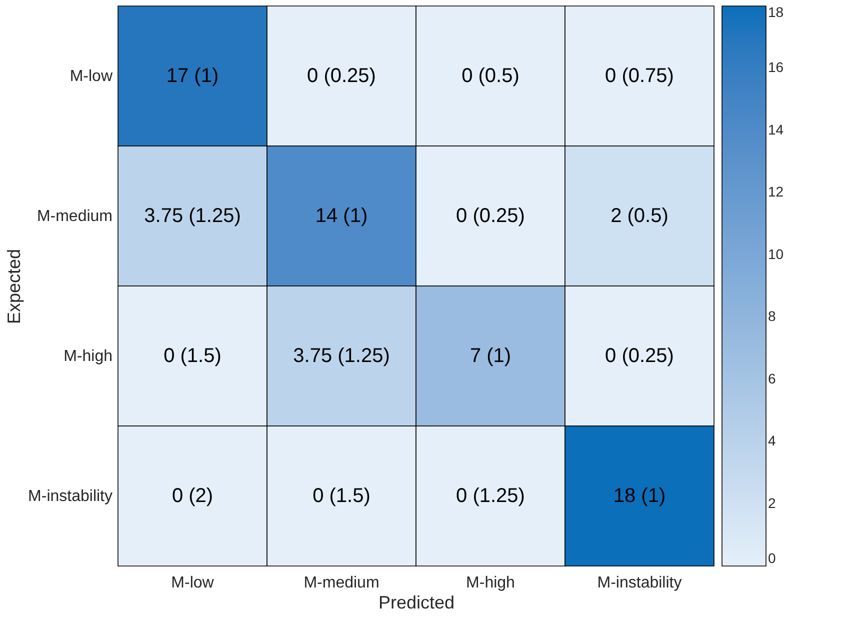  What do you see at coordinates (772, 440) in the screenshot?
I see `color-bar-label: 4` at bounding box center [772, 440].